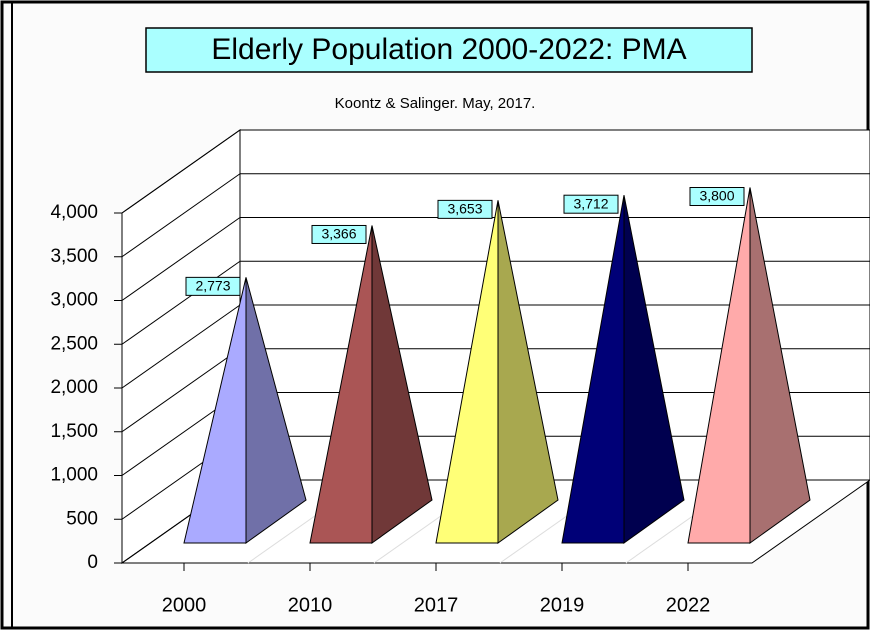 This screenshot has width=870, height=630. I want to click on value-label: 3,653, so click(464, 209).